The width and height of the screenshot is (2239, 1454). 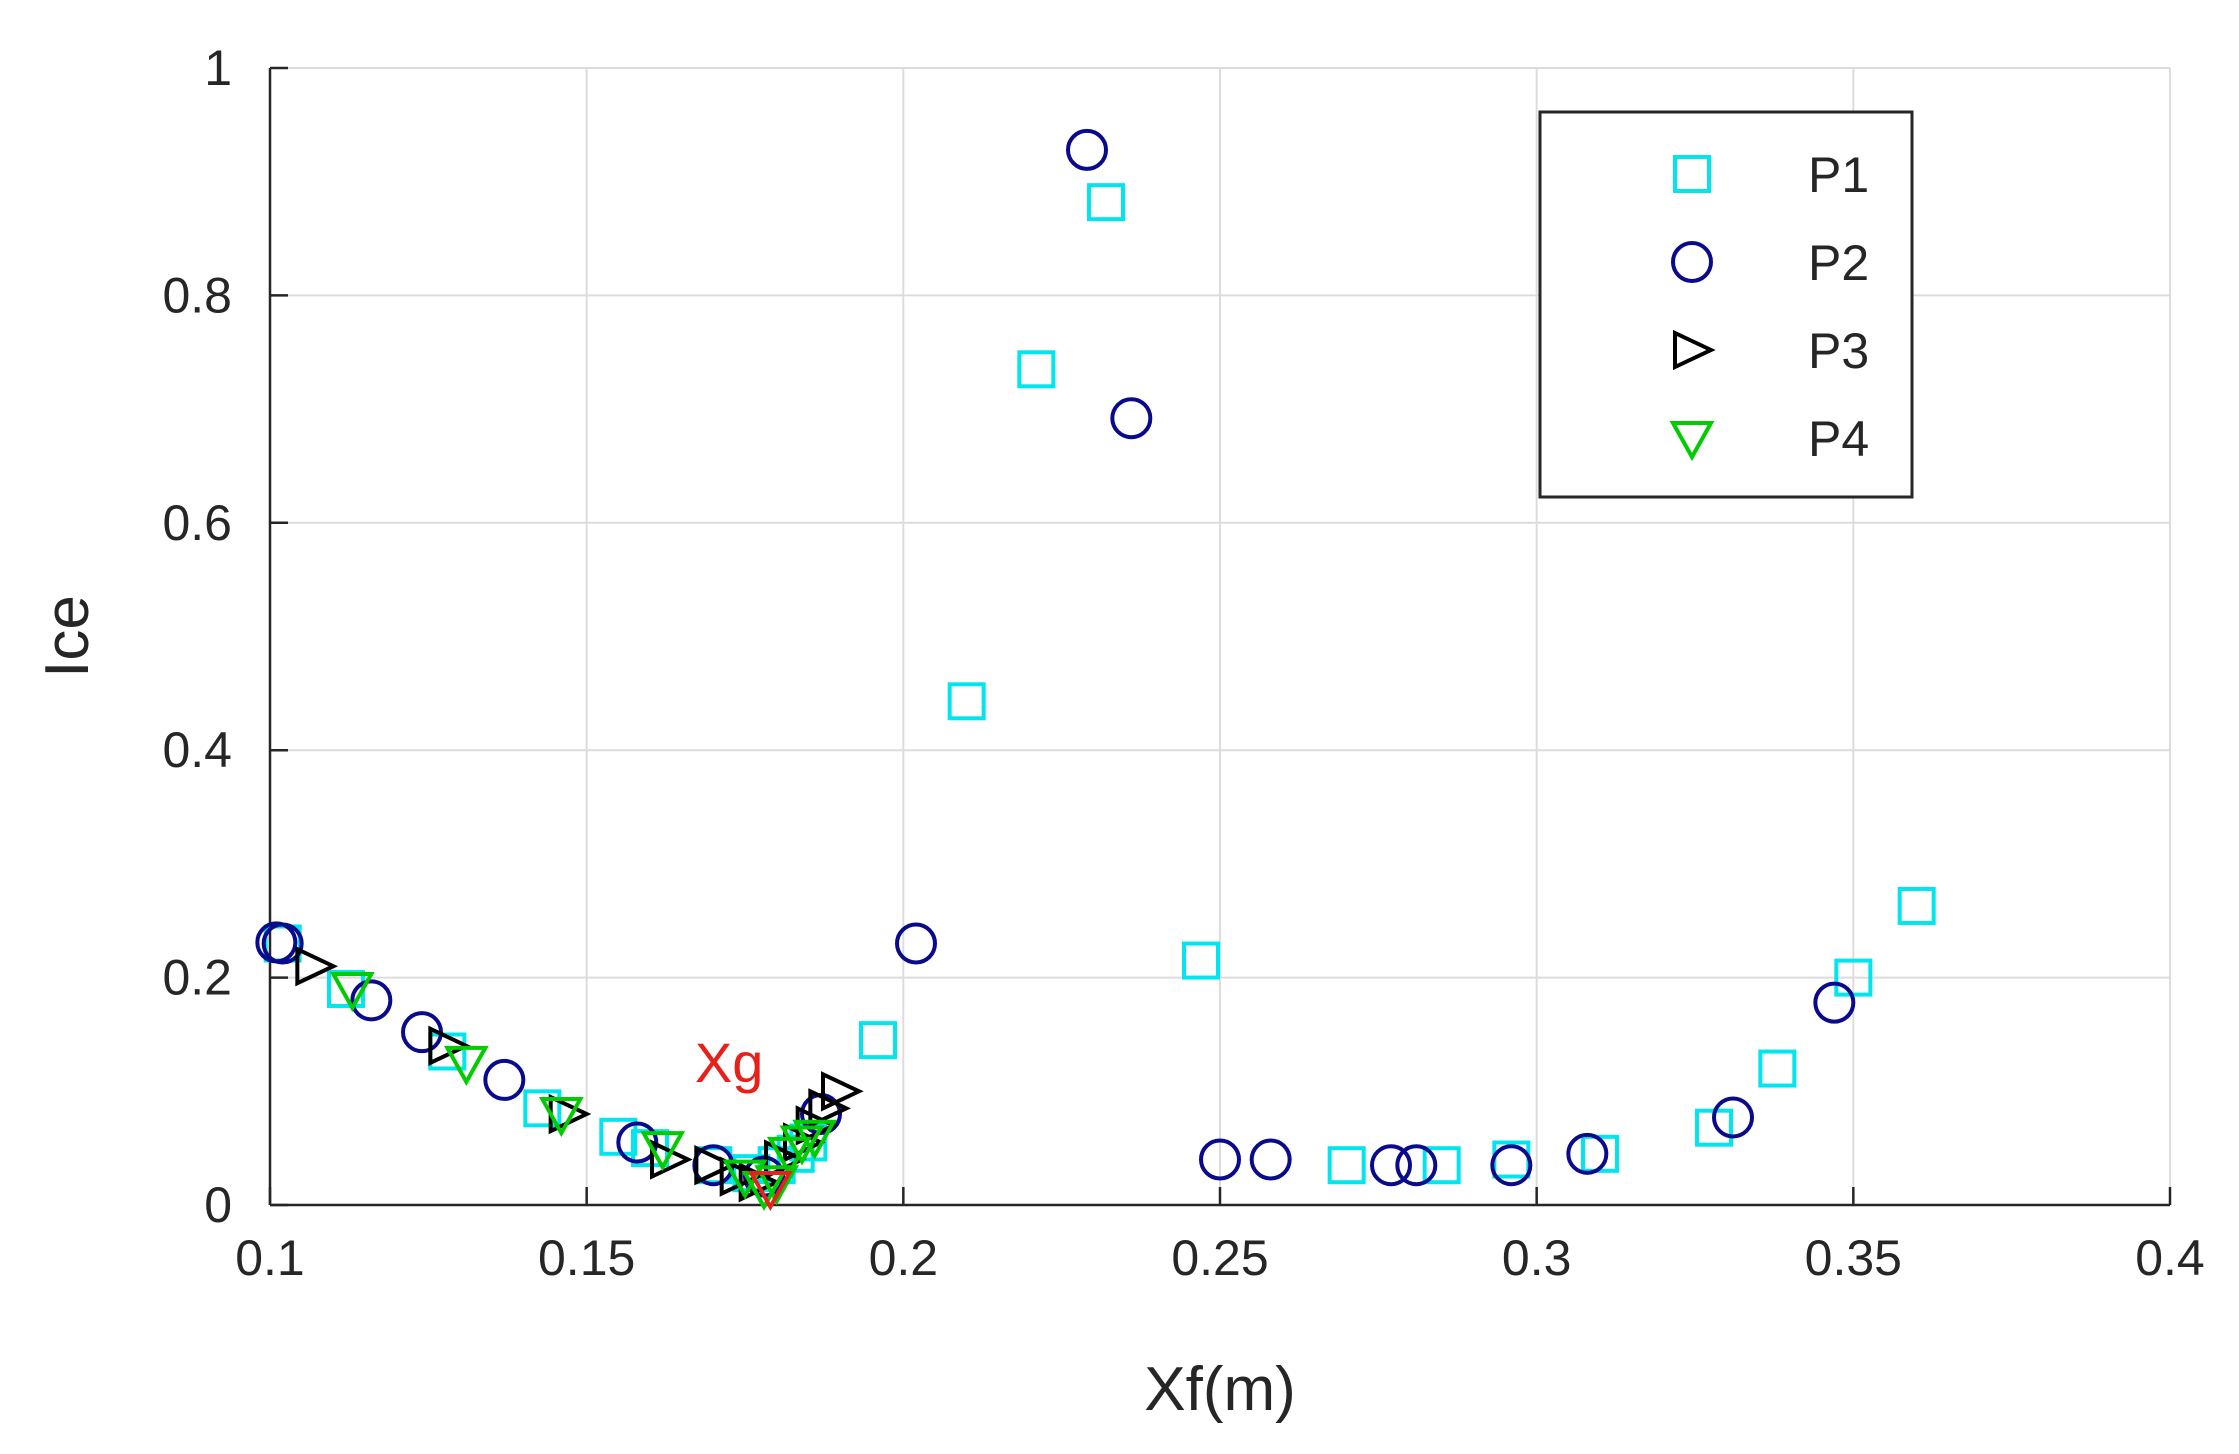 What do you see at coordinates (1692, 441) in the screenshot?
I see `legend-marker-p4` at bounding box center [1692, 441].